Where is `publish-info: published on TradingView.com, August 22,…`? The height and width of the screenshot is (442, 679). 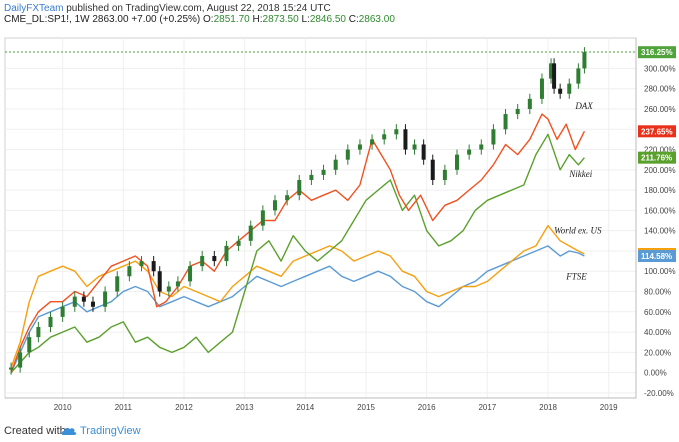
publish-info: published on TradingView.com, August 22,… is located at coordinates (198, 8).